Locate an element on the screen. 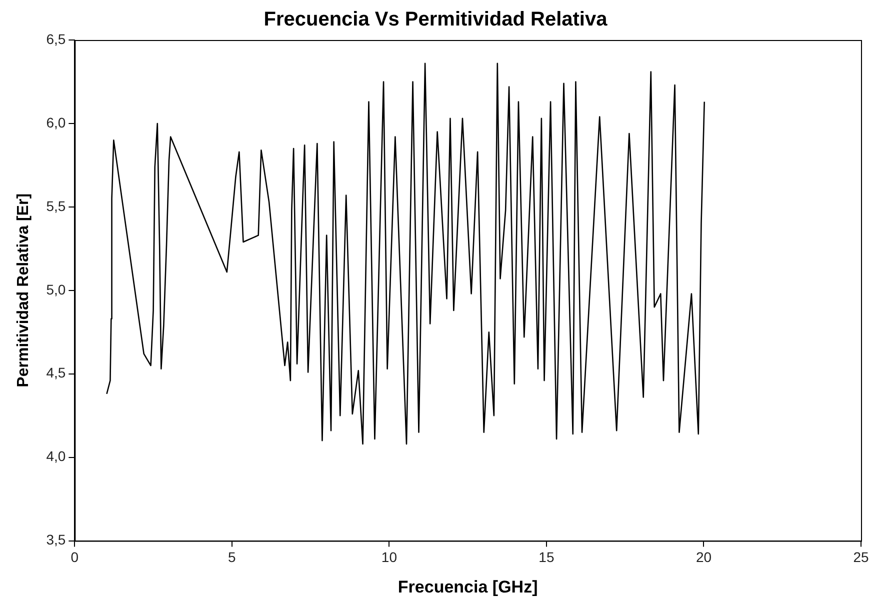 This screenshot has width=873, height=610. x-axis-title: Frecuencia [GHz] is located at coordinates (468, 586).